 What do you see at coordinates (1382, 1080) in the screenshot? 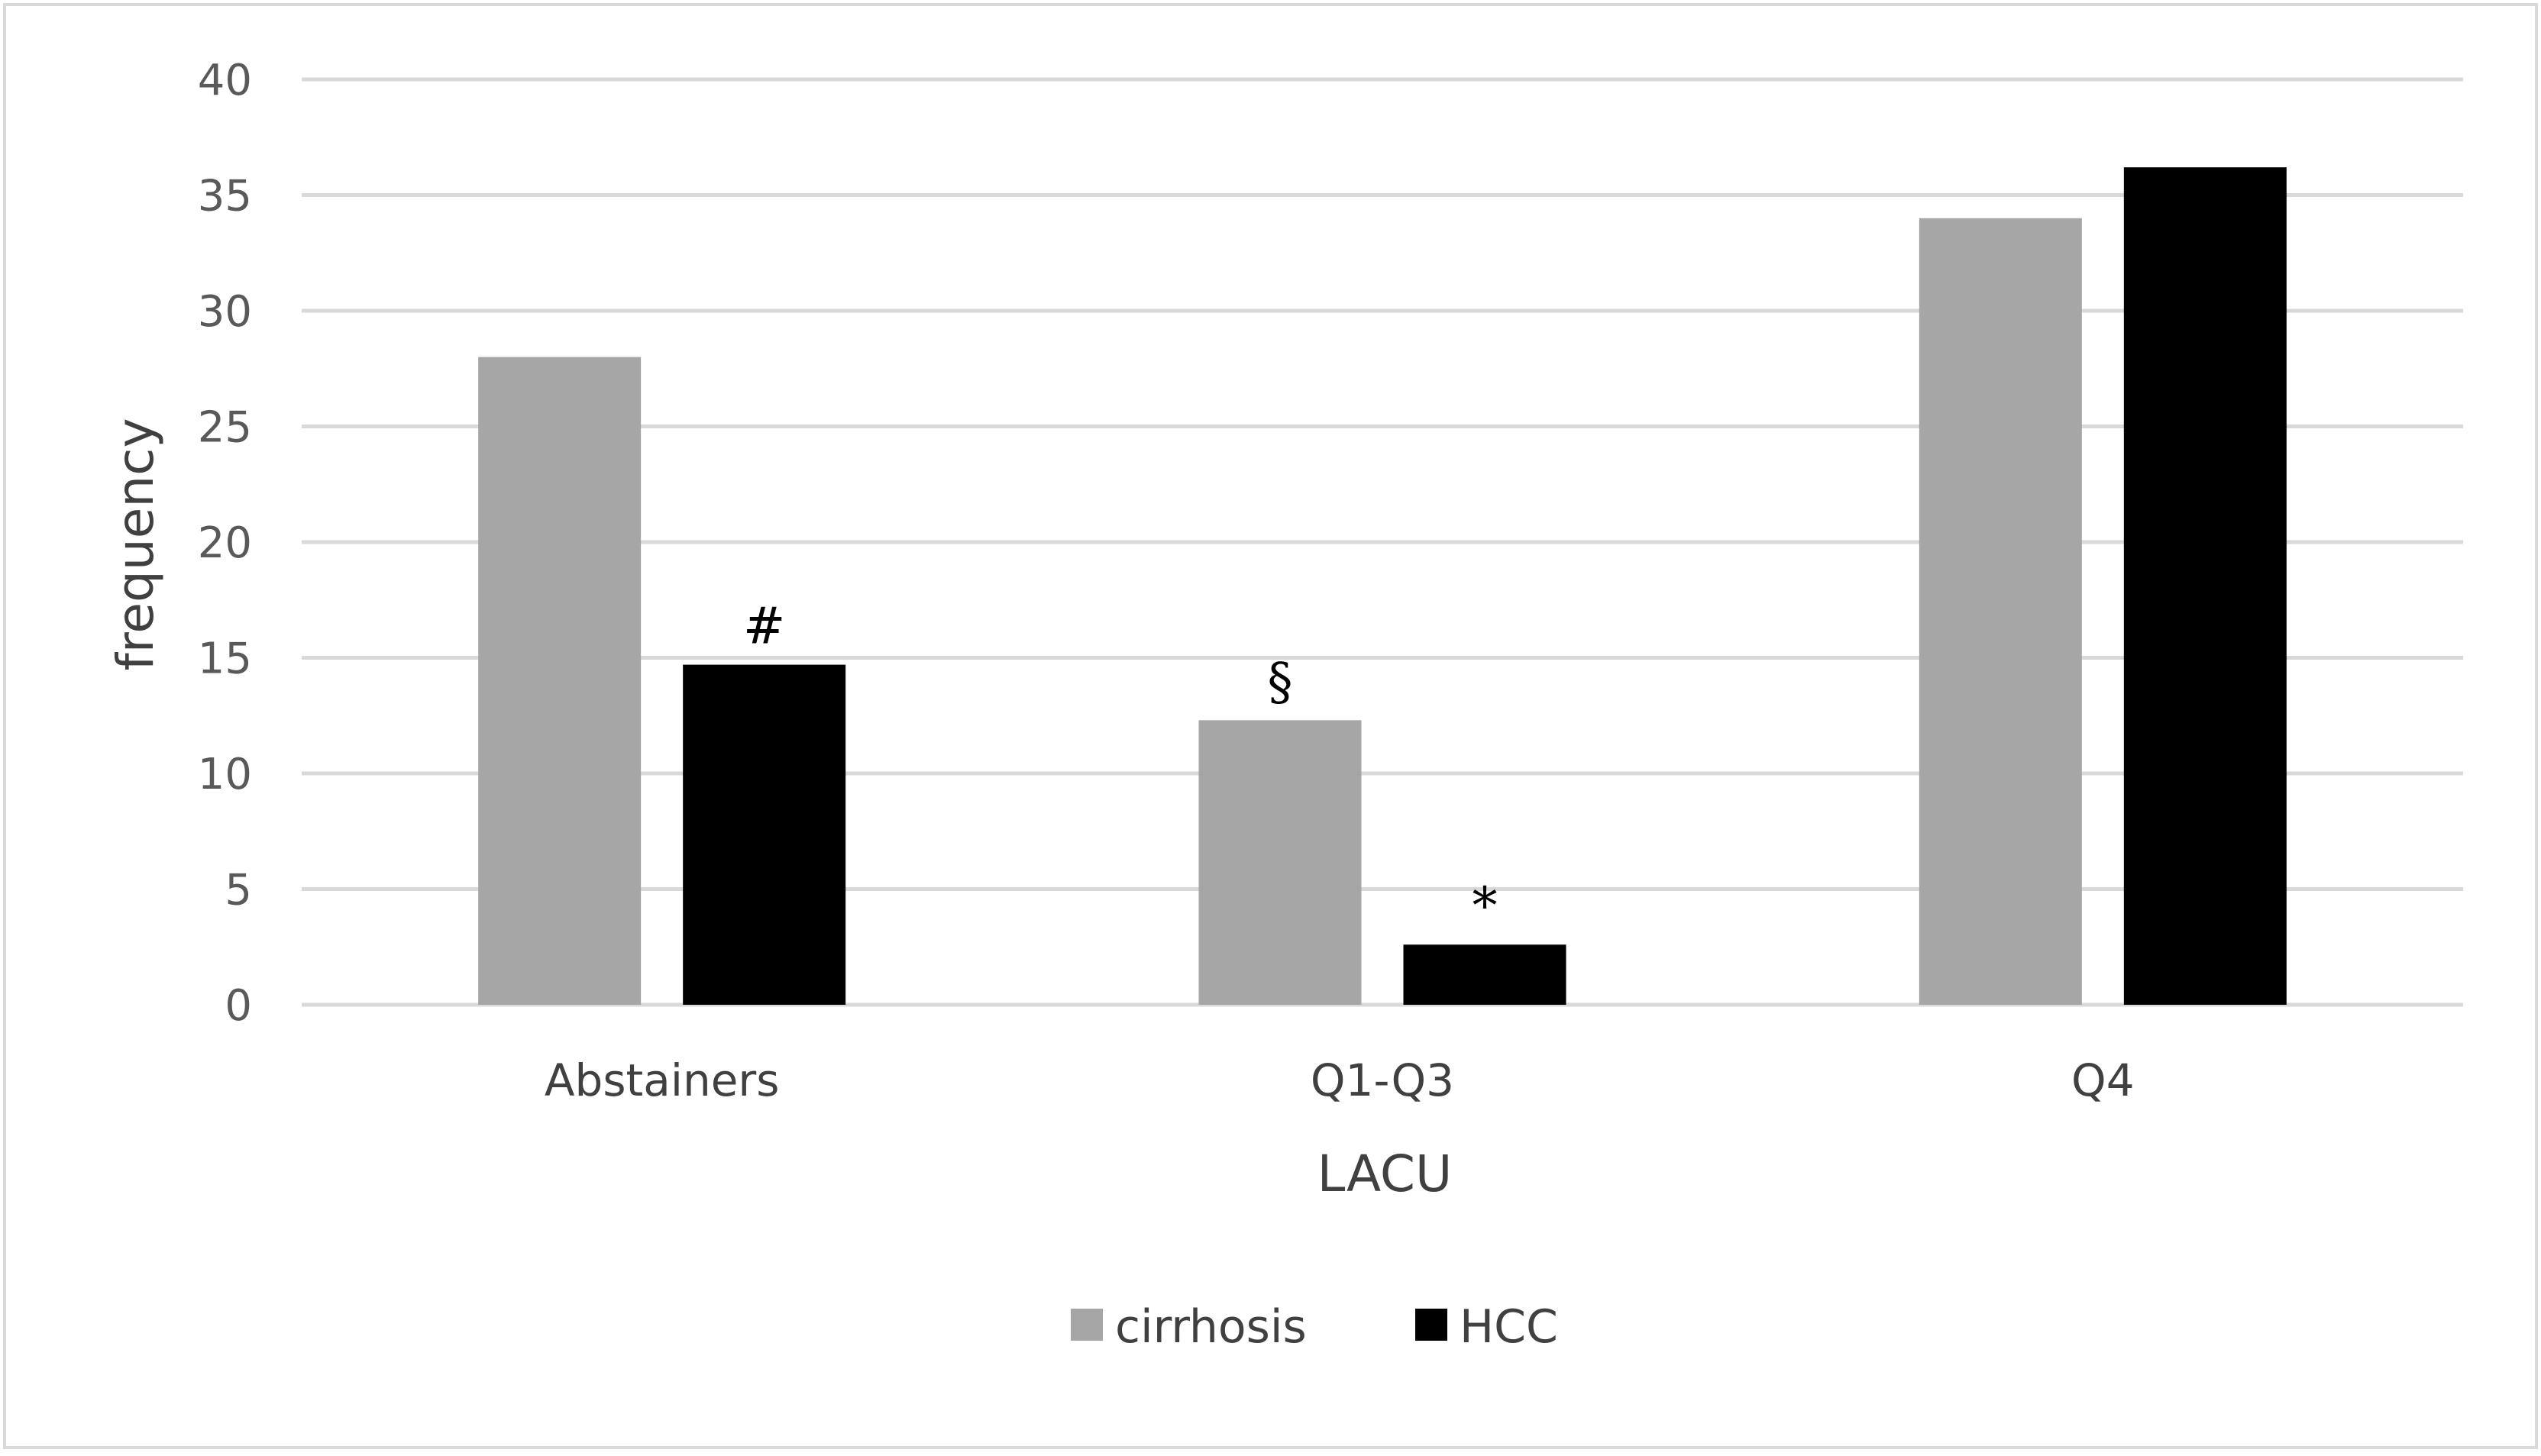
I see `x-category-label: Q1-Q3` at bounding box center [1382, 1080].